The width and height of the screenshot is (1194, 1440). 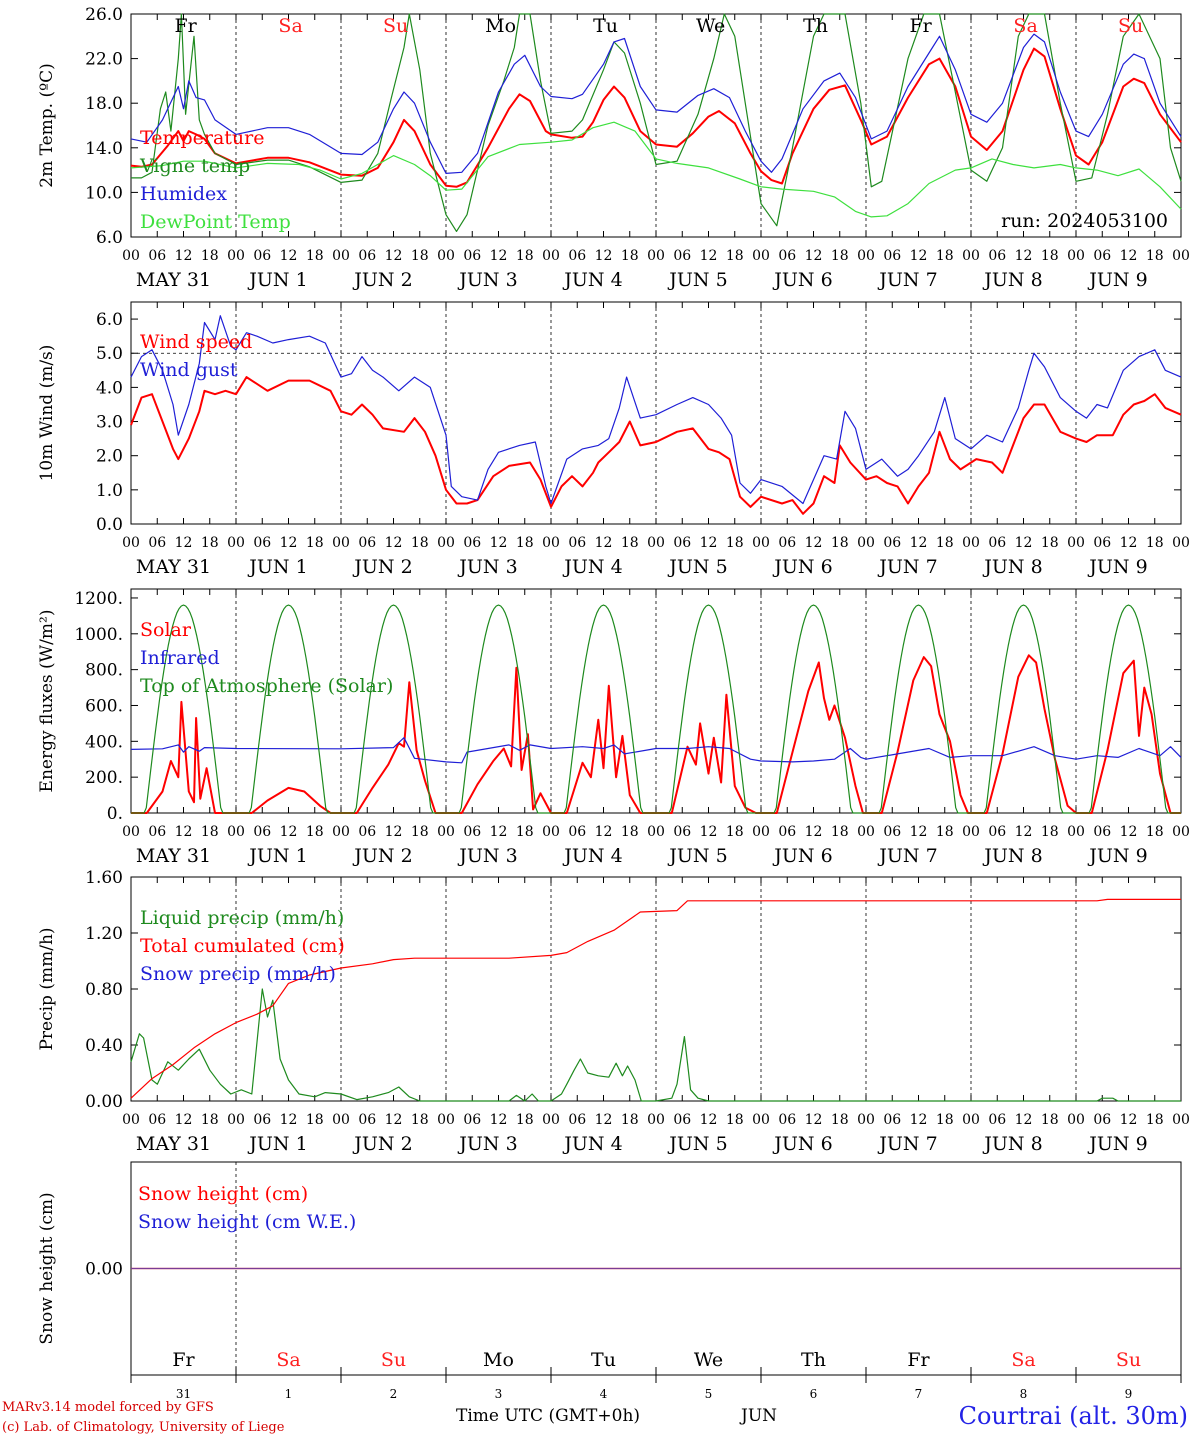 I want to click on date-label: JUN 8, so click(x=1012, y=567).